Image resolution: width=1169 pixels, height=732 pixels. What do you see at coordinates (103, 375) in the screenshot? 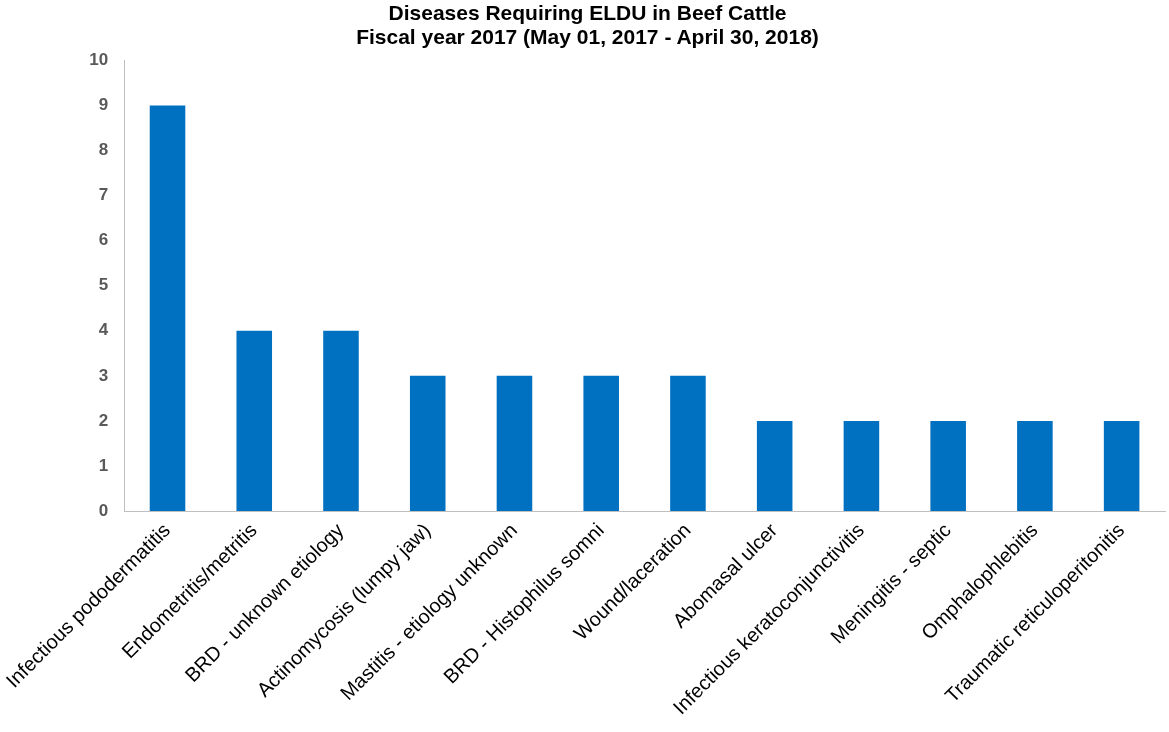
I see `y-tick-label: 3` at bounding box center [103, 375].